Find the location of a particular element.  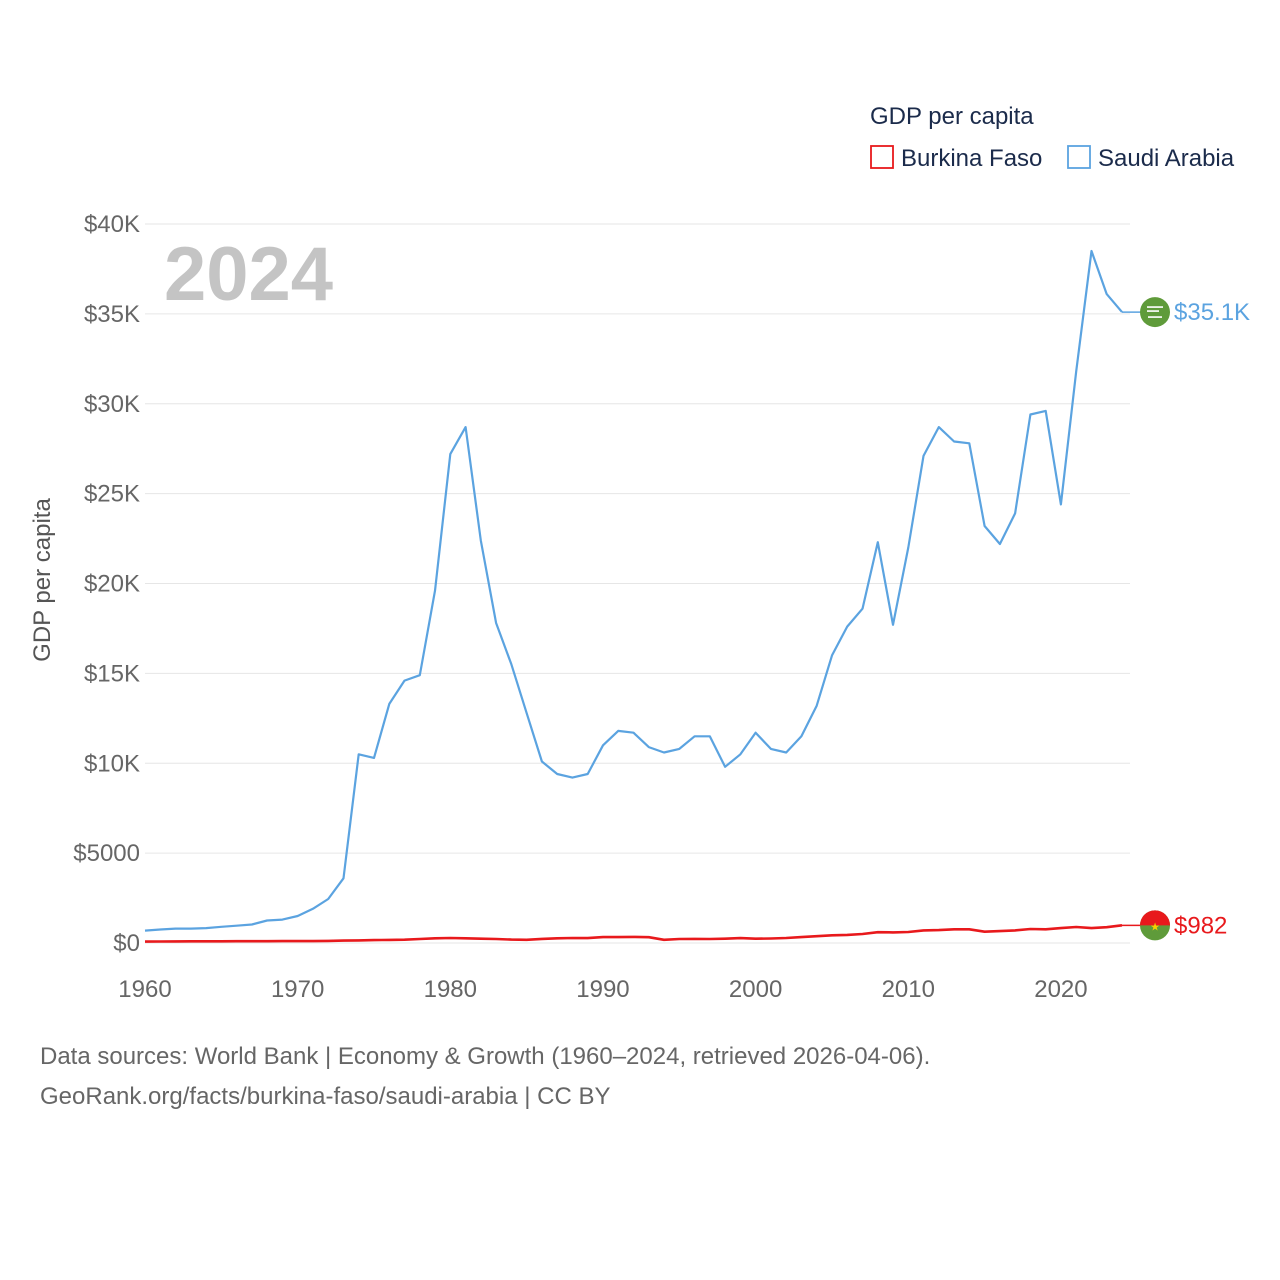

x-tick-label: 1970 is located at coordinates (297, 989).